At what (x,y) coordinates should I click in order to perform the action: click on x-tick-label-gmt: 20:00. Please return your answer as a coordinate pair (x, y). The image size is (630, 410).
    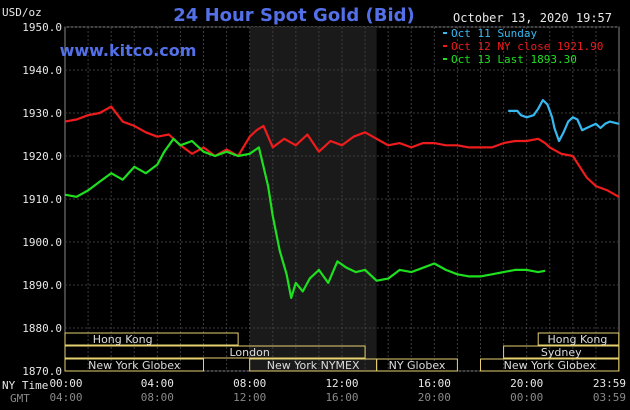
    Looking at the image, I should click on (434, 397).